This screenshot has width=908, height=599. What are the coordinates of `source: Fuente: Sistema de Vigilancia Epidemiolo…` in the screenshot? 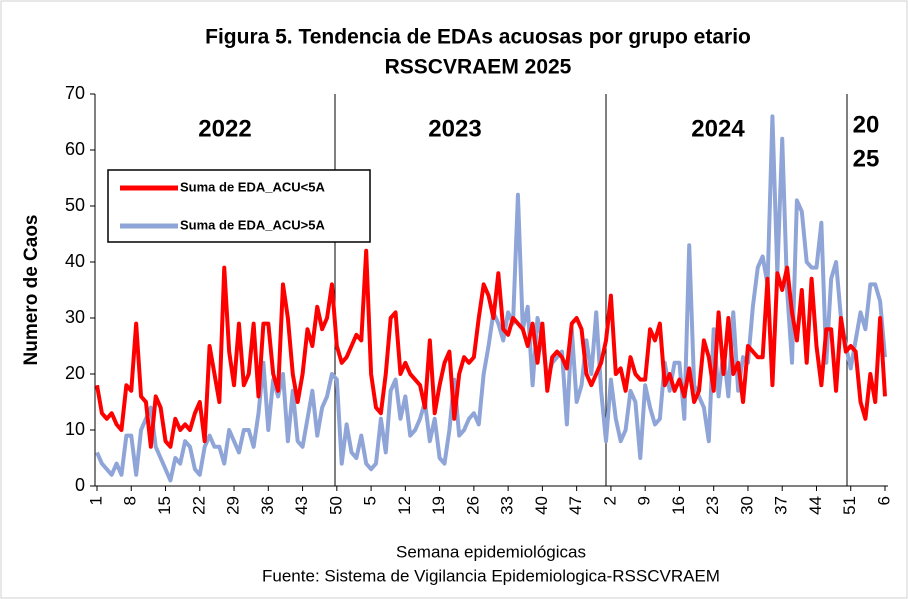 It's located at (491, 575).